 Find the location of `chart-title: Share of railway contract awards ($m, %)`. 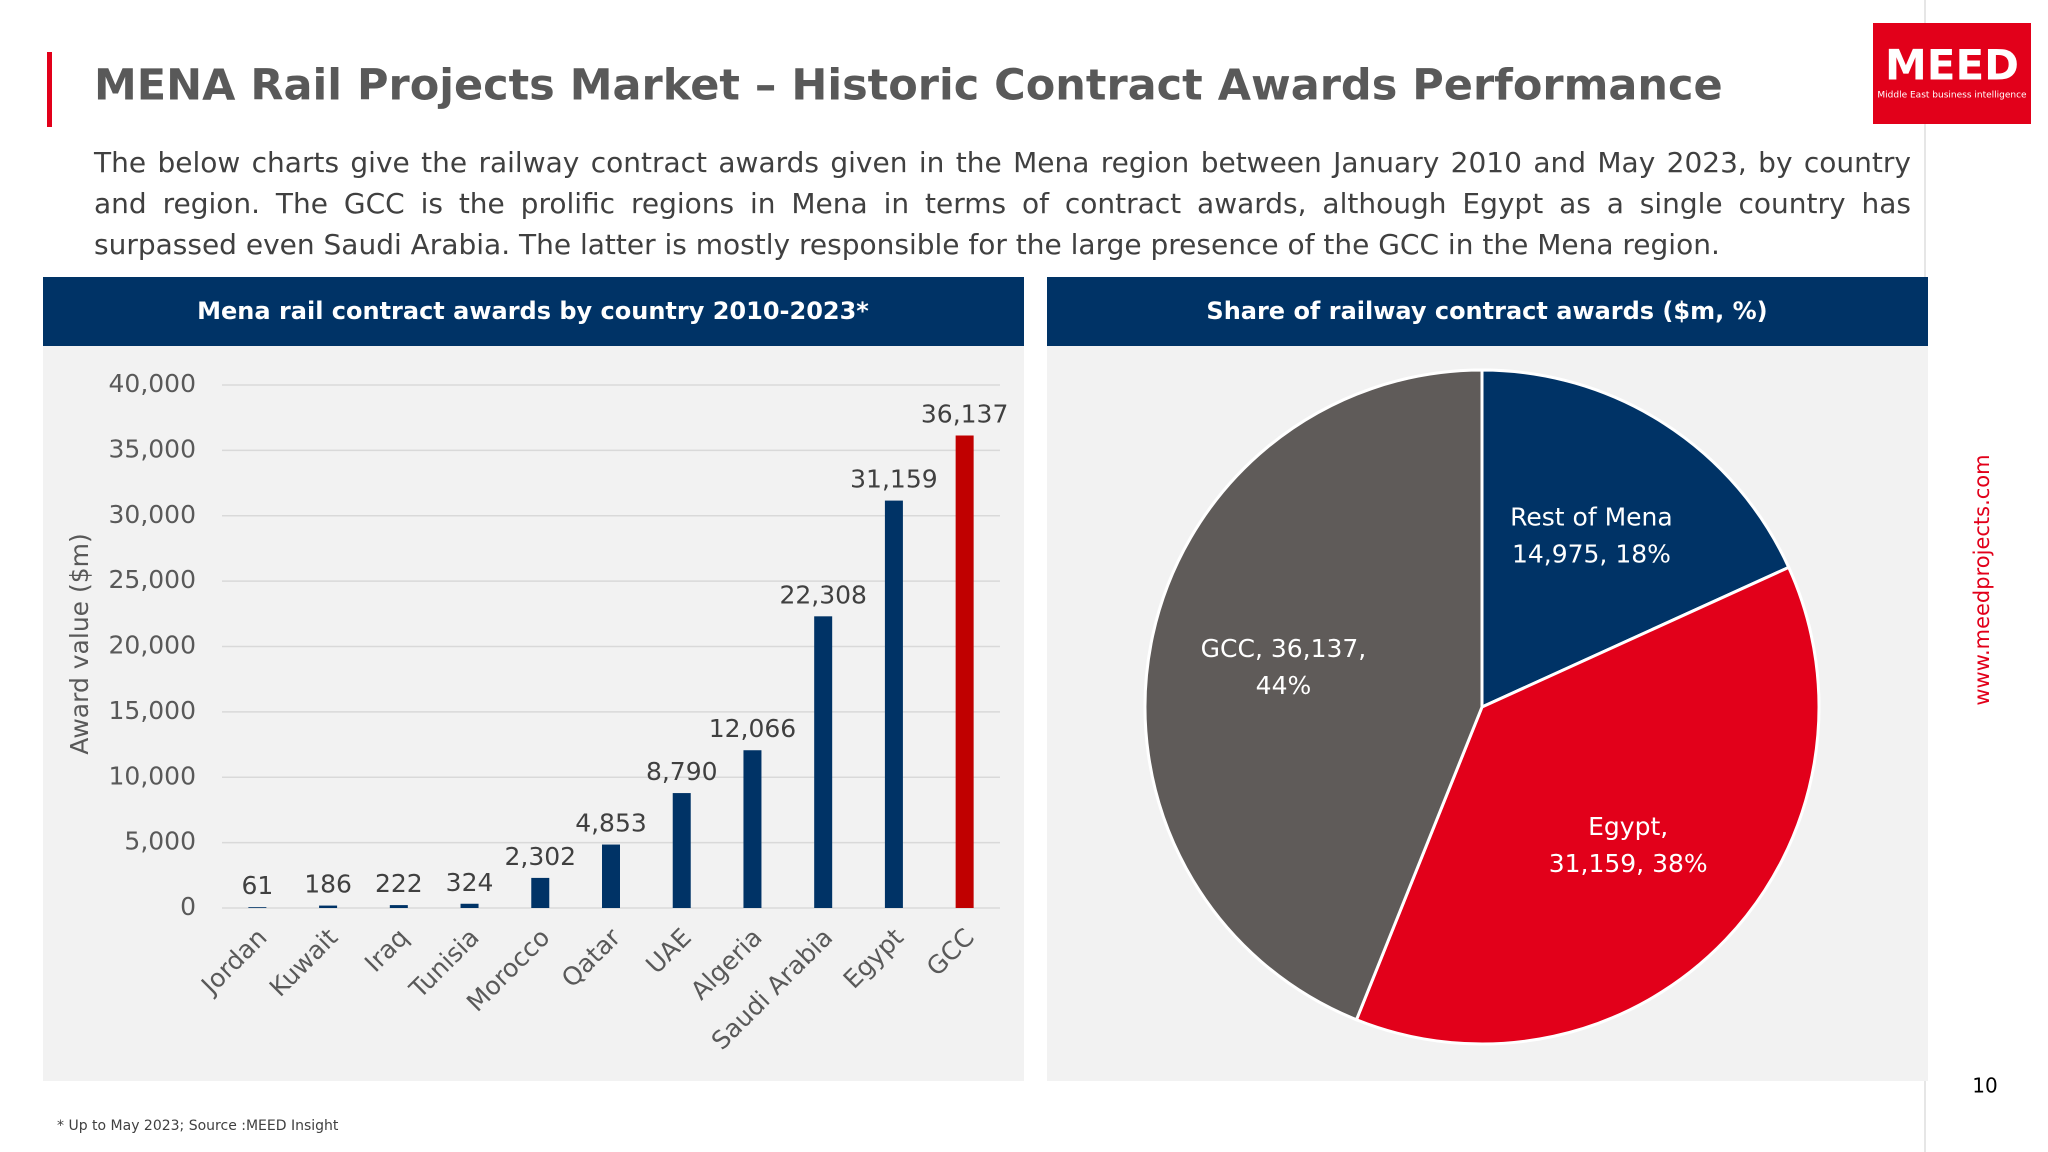

chart-title: Share of railway contract awards ($m, %) is located at coordinates (1486, 311).